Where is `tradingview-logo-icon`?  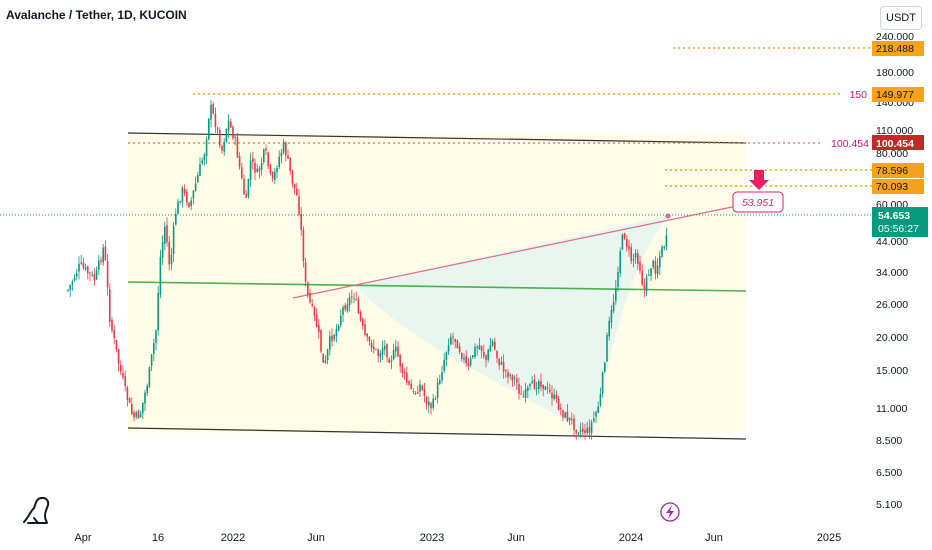
tradingview-logo-icon is located at coordinates (36, 510).